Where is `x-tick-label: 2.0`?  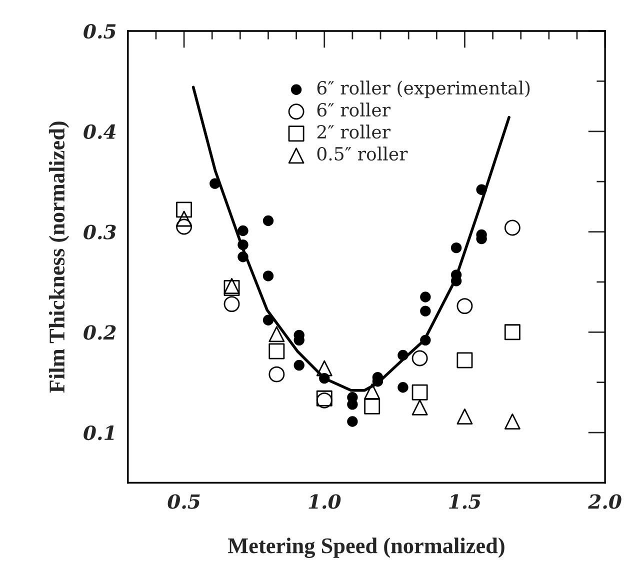 x-tick-label: 2.0 is located at coordinates (605, 501).